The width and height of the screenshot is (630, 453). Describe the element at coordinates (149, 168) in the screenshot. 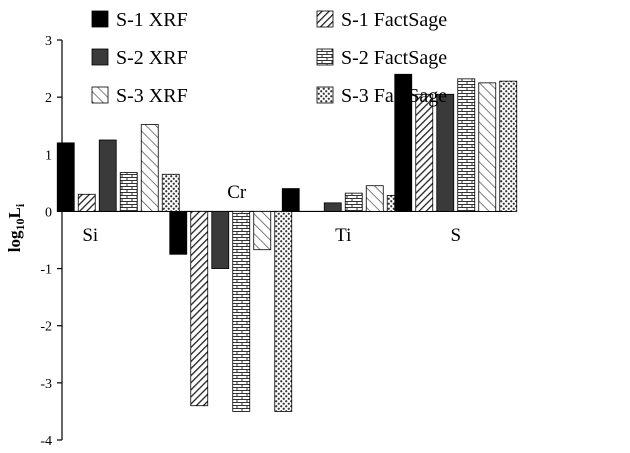

I see `bar-s-3-xrf-si` at that location.